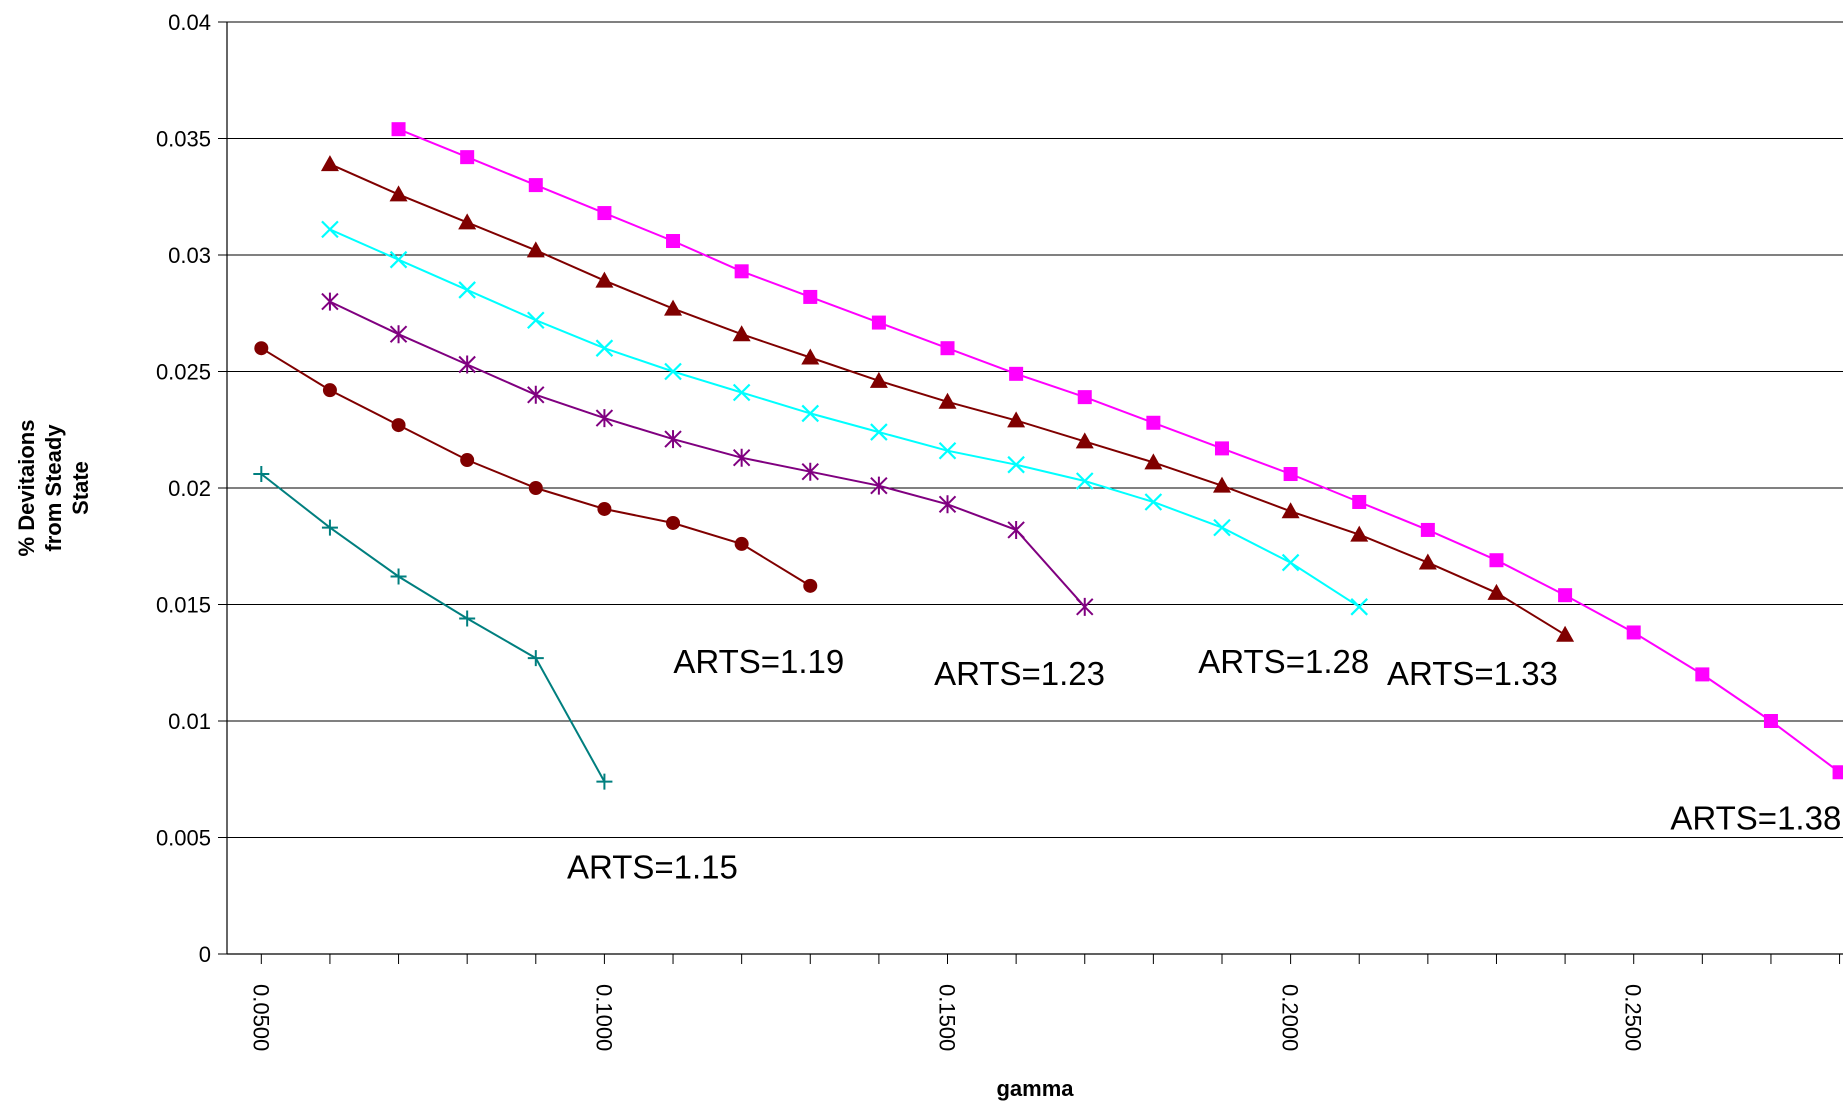 This screenshot has height=1107, width=1843. Describe the element at coordinates (1044, 1002) in the screenshot. I see `x-axis-ticks: 0.0500 0.1000 0.1500 0.2000 0.2500` at that location.